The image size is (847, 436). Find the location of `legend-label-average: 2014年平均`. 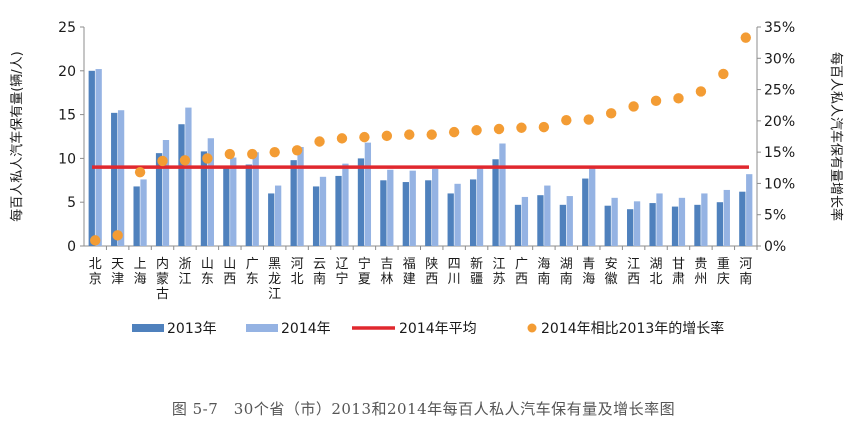

legend-label-average: 2014年平均 is located at coordinates (438, 329).